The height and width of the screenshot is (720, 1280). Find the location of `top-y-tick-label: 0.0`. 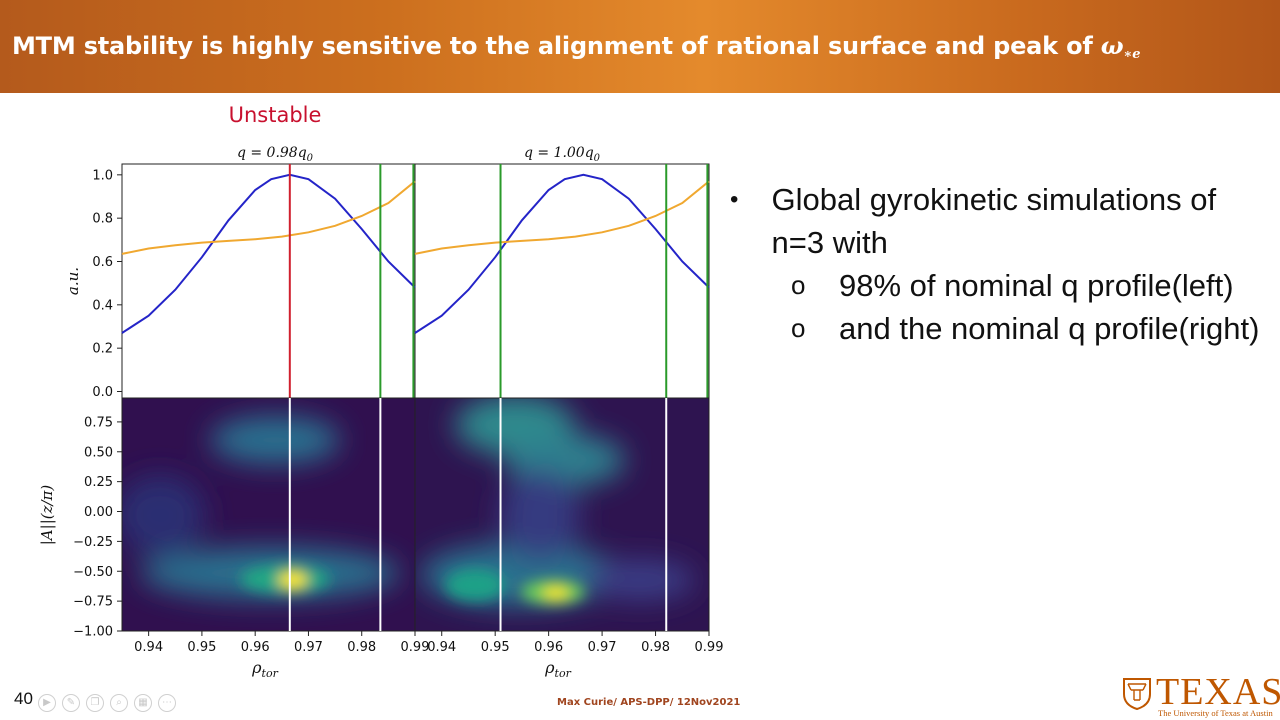

top-y-tick-label: 0.0 is located at coordinates (102, 392).